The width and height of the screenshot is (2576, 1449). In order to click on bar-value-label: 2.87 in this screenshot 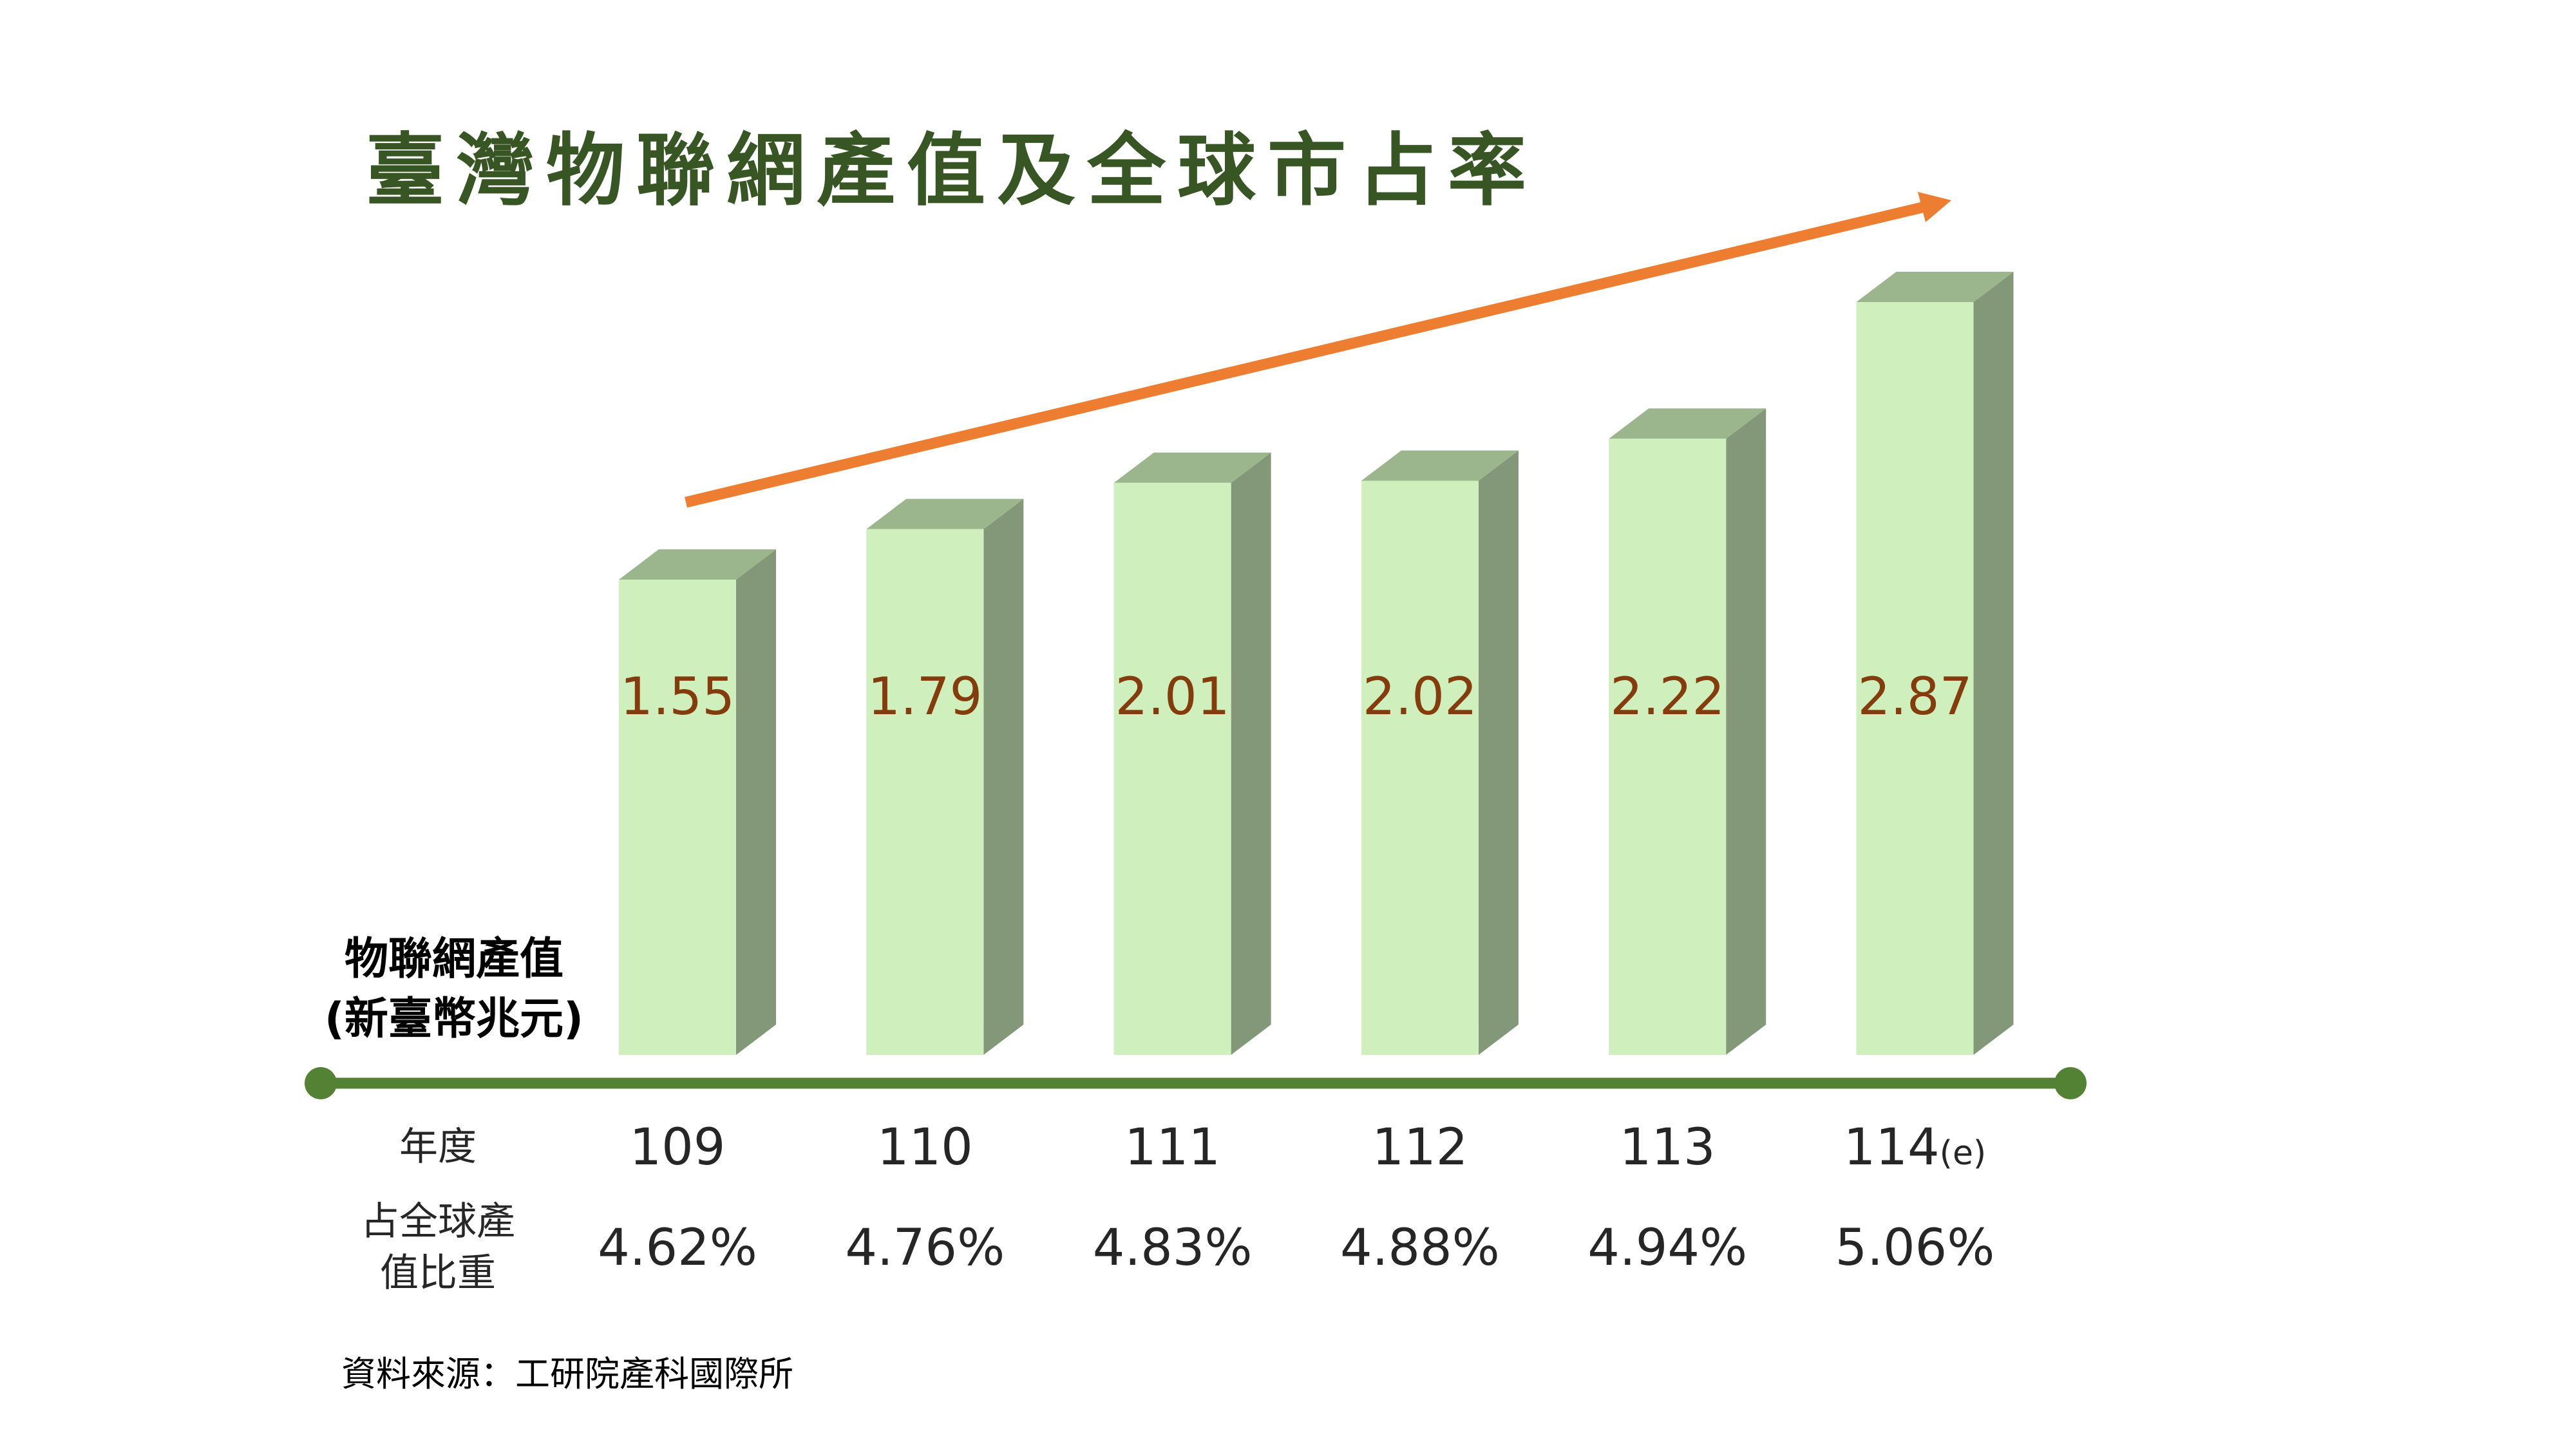, I will do `click(1915, 696)`.